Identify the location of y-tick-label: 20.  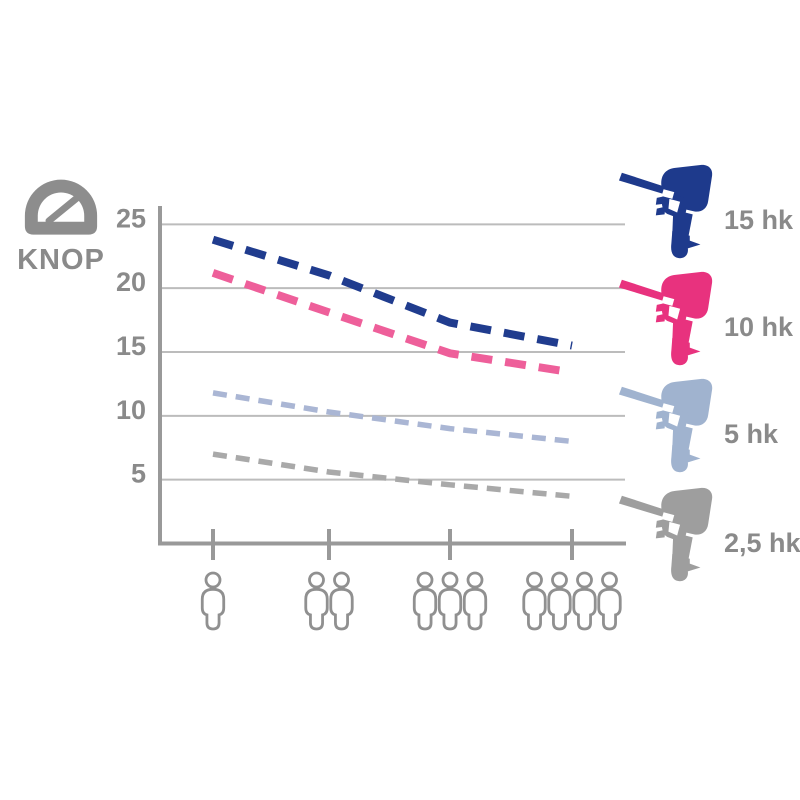
(131, 282).